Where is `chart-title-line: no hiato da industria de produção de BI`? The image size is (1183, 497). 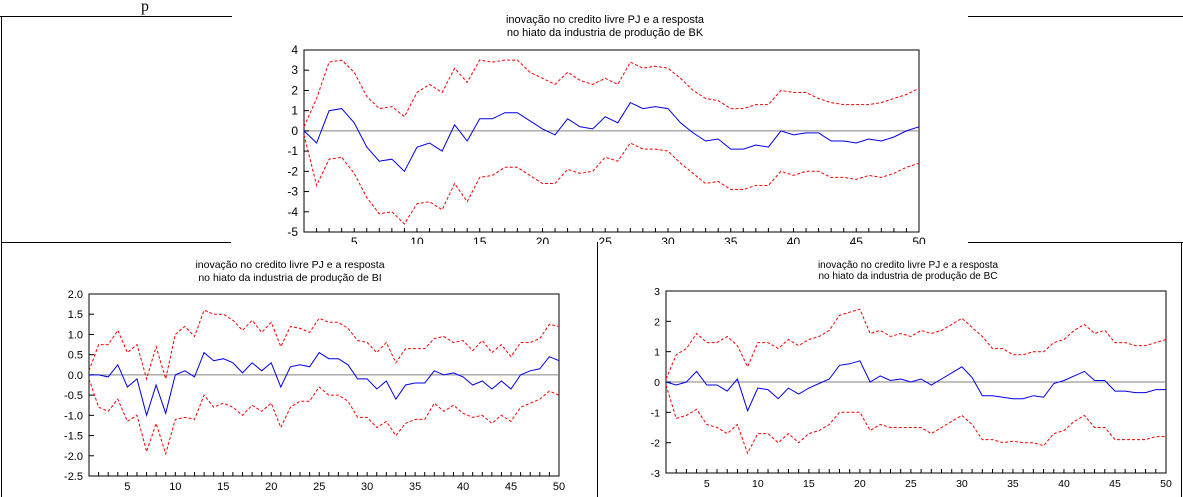 chart-title-line: no hiato da industria de produção de BI is located at coordinates (289, 278).